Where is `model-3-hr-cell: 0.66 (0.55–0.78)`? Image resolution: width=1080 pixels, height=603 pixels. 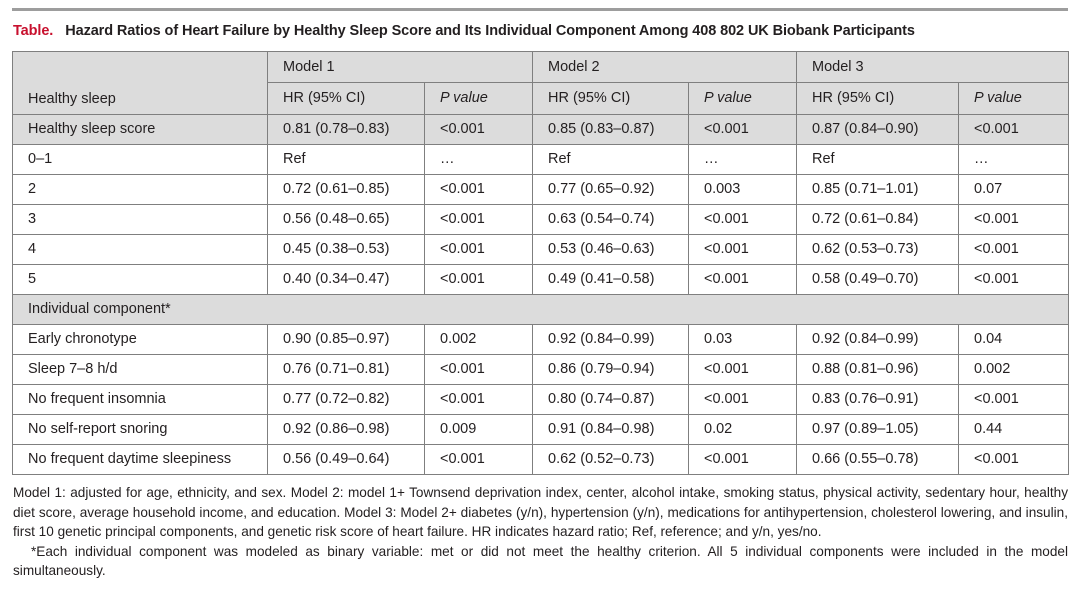
model-3-hr-cell: 0.66 (0.55–0.78) is located at coordinates (877, 459).